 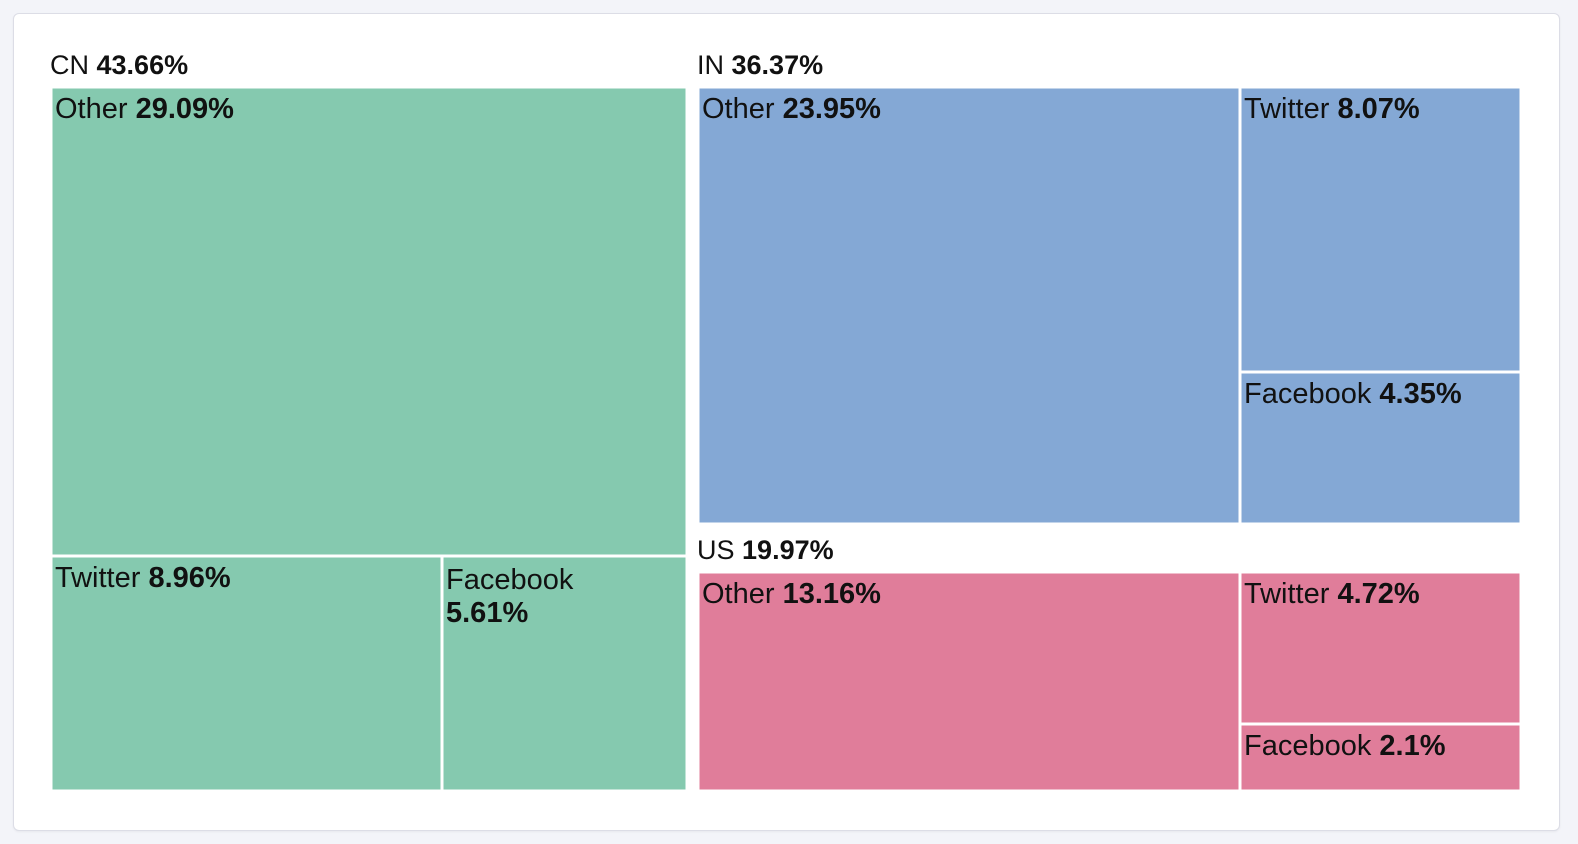 What do you see at coordinates (143, 578) in the screenshot?
I see `cell-label-cn-twitter: Twitter 8.96%` at bounding box center [143, 578].